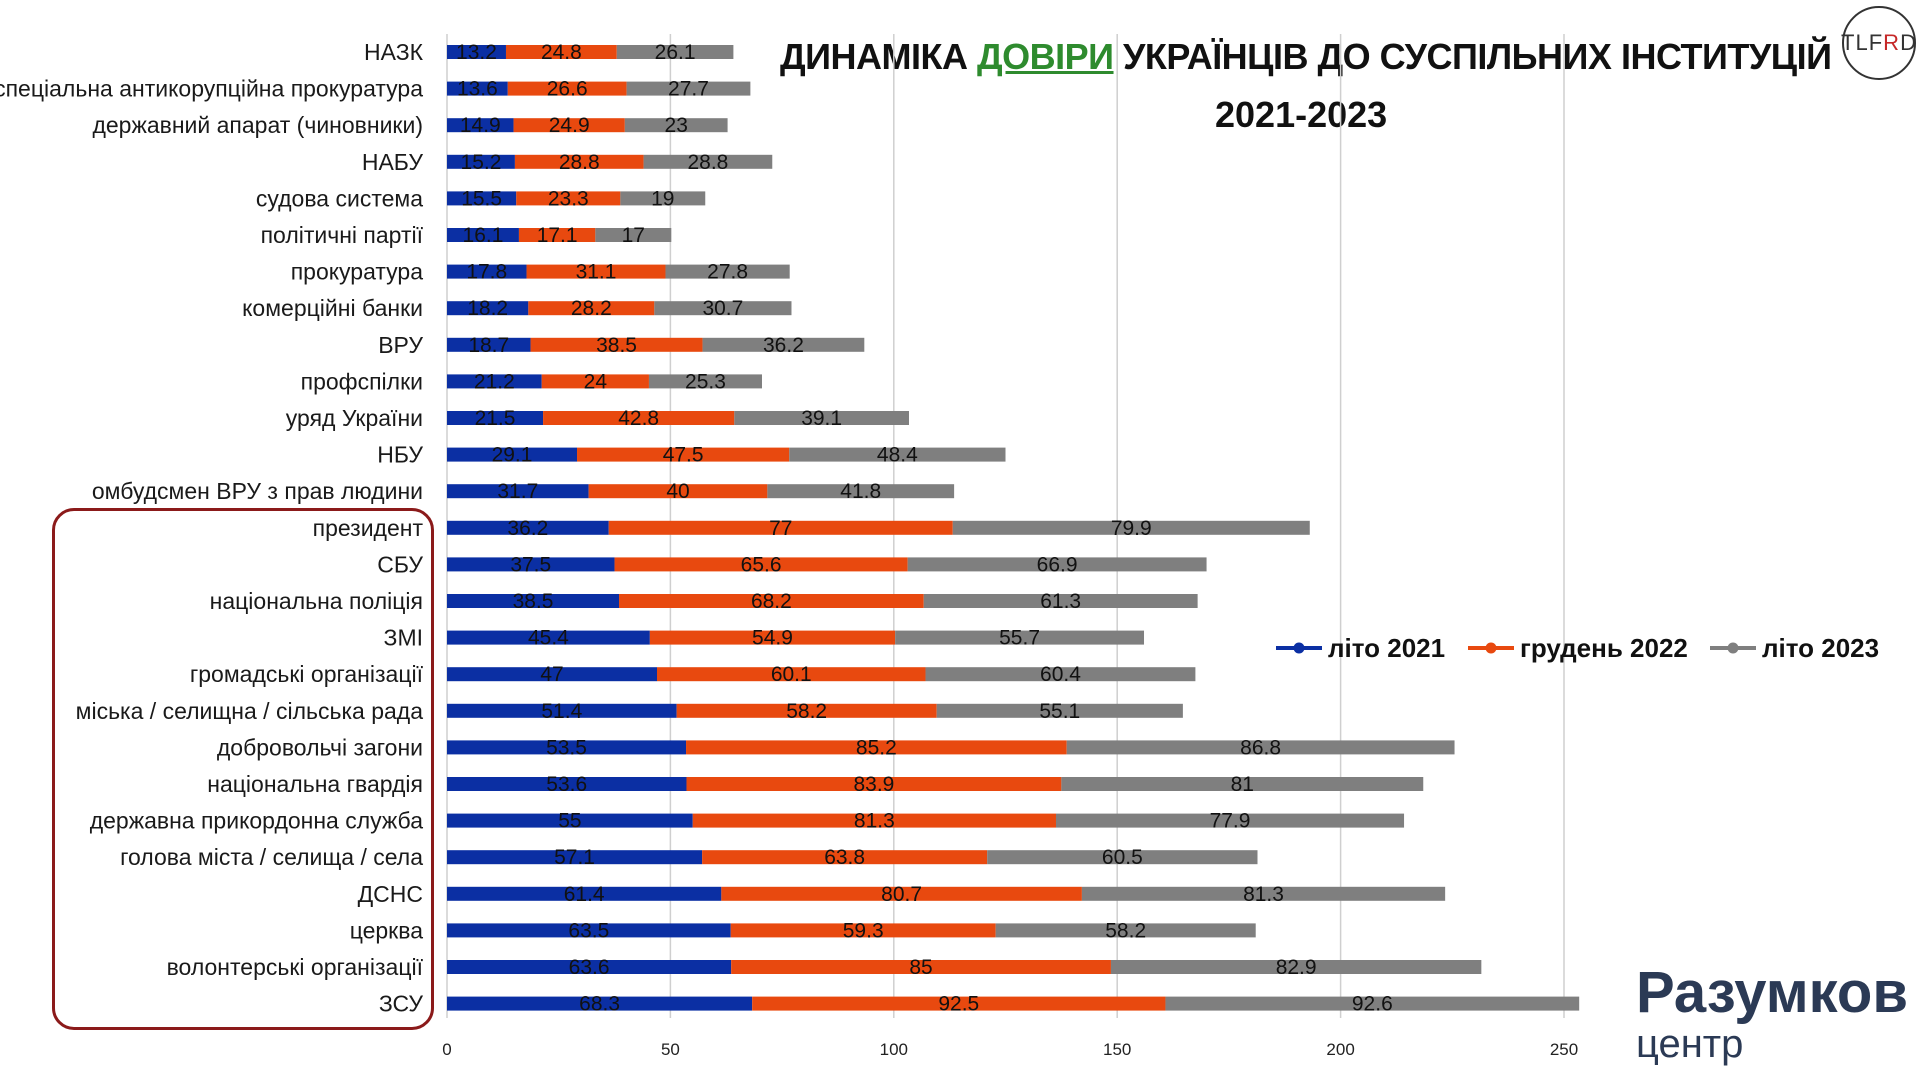 The width and height of the screenshot is (1920, 1080). Describe the element at coordinates (354, 418) in the screenshot. I see `category-label: уряд України` at that location.